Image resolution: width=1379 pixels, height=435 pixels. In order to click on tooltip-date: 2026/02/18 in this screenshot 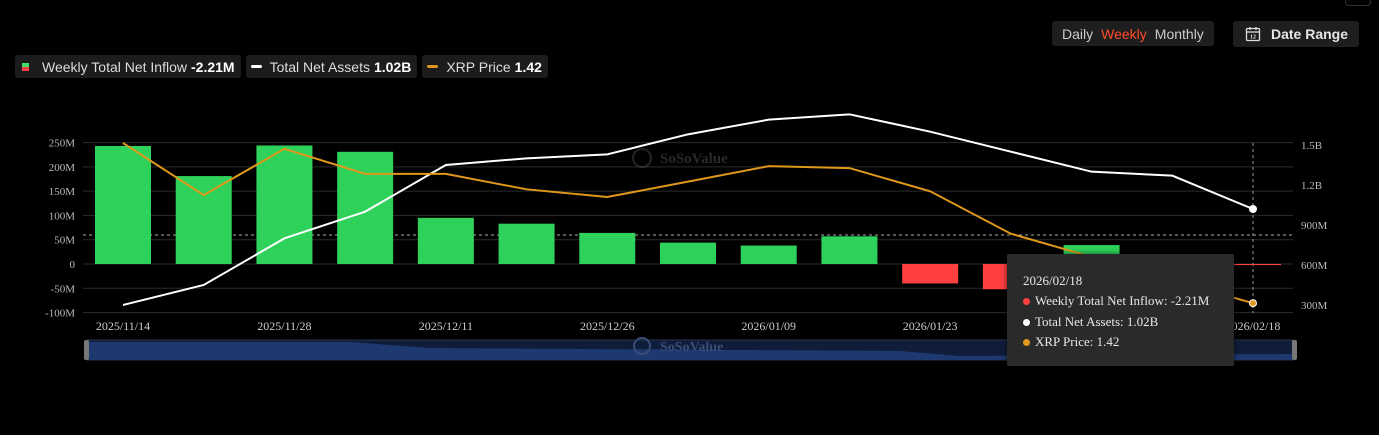, I will do `click(1053, 280)`.